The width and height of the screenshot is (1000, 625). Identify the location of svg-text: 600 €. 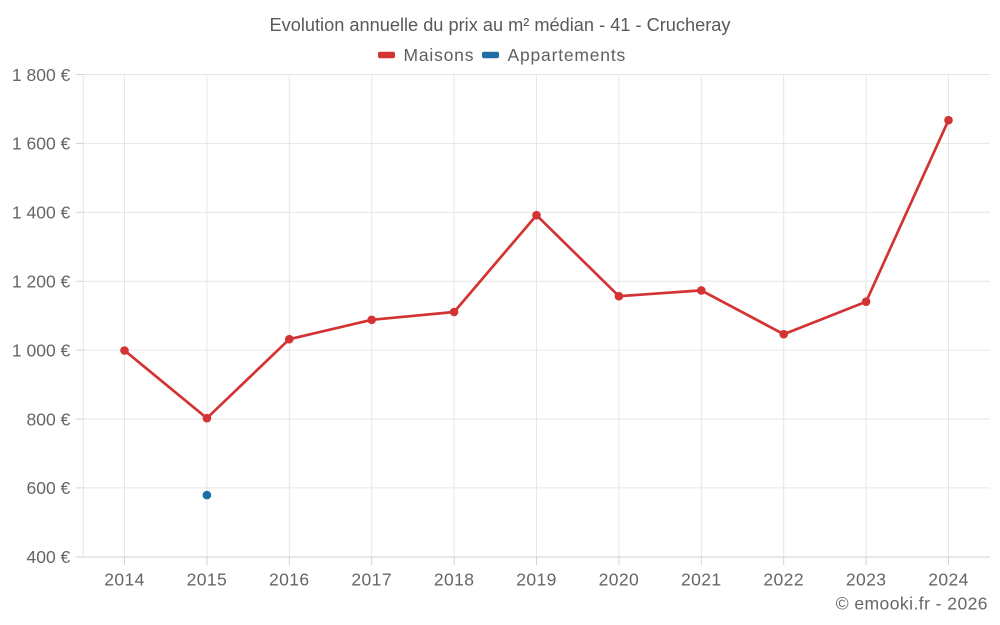
(49, 488).